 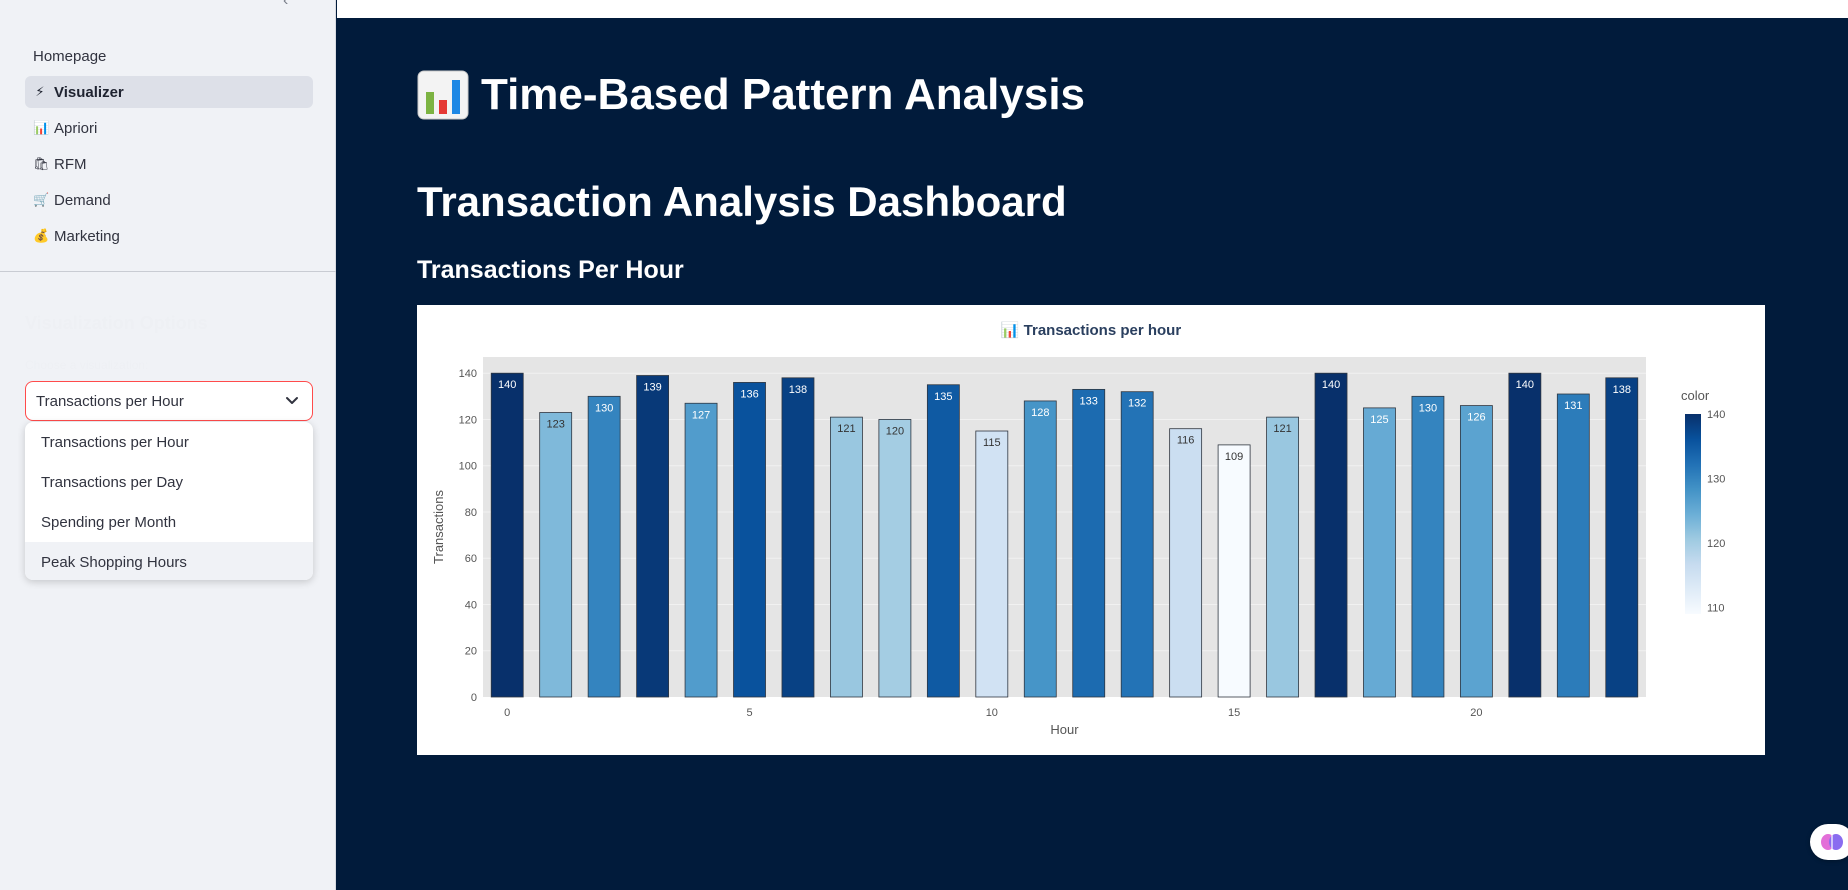 I want to click on sidebar-divider, so click(x=168, y=271).